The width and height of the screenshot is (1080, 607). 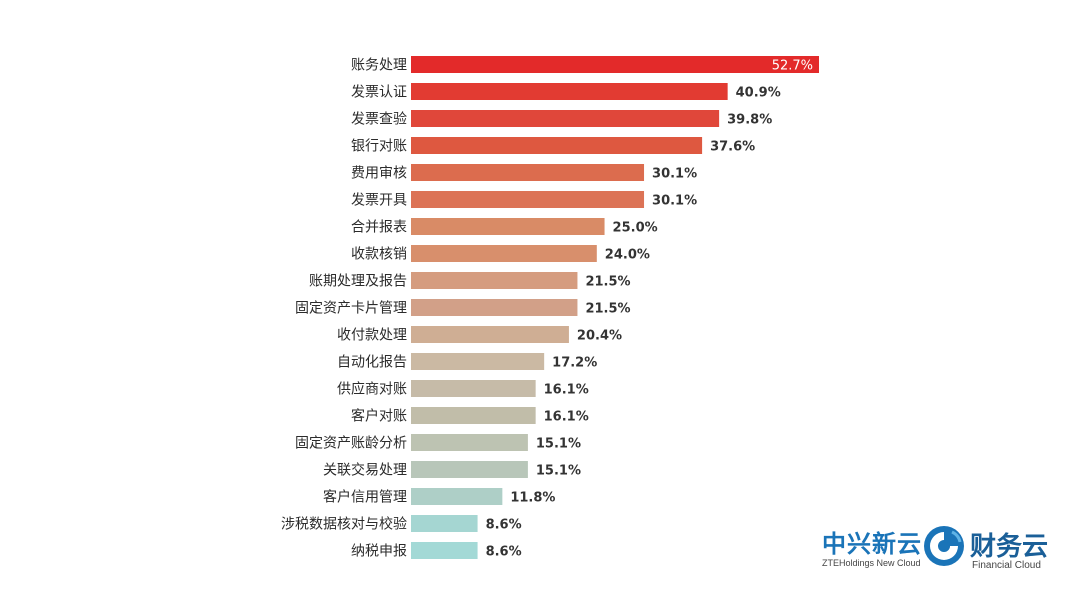 What do you see at coordinates (379, 120) in the screenshot?
I see `category-label: 发票查验` at bounding box center [379, 120].